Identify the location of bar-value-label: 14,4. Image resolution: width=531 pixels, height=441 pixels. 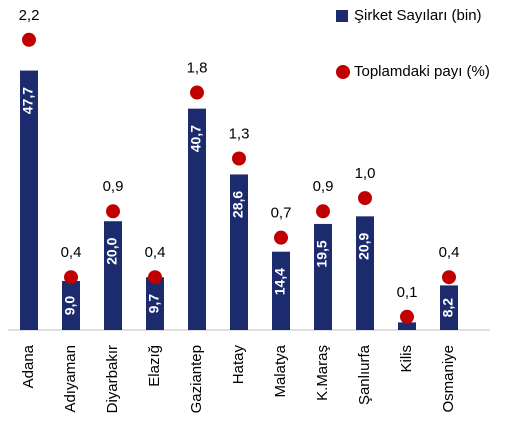
(280, 281).